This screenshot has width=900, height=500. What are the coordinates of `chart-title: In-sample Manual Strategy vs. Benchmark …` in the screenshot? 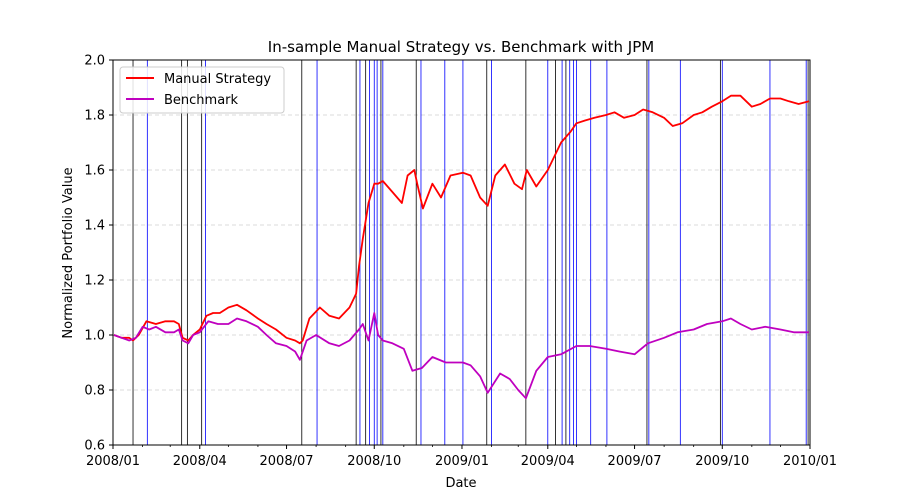 It's located at (461, 47).